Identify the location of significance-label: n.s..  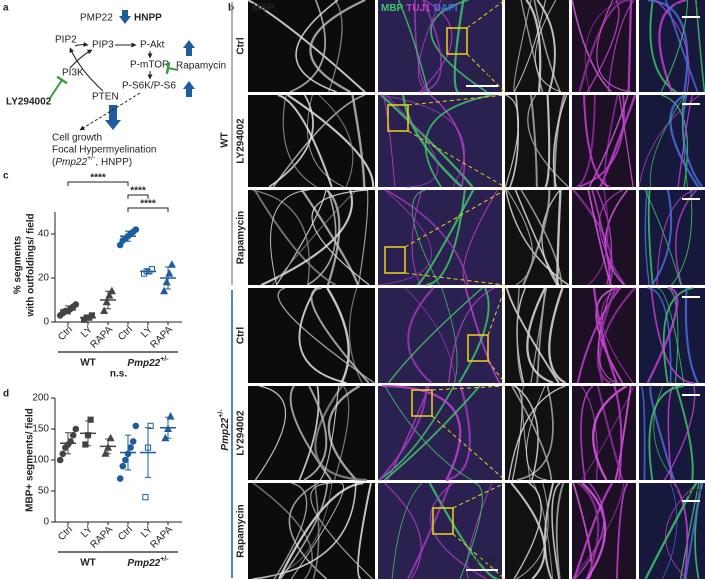
(118, 374).